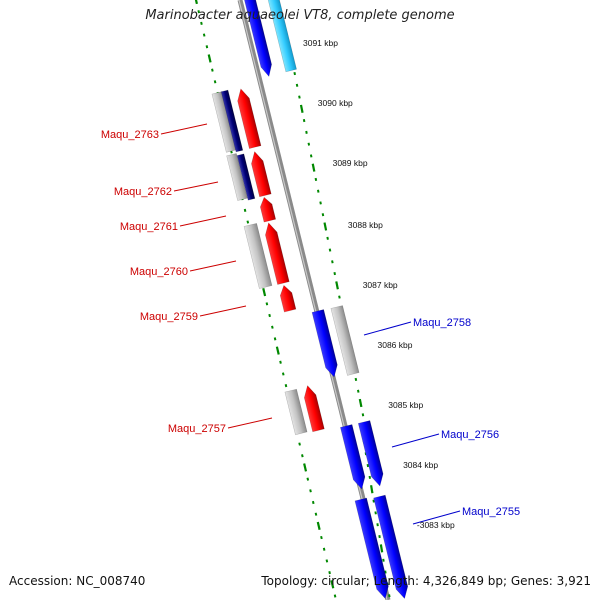  I want to click on gene-2762-navy, so click(246, 177).